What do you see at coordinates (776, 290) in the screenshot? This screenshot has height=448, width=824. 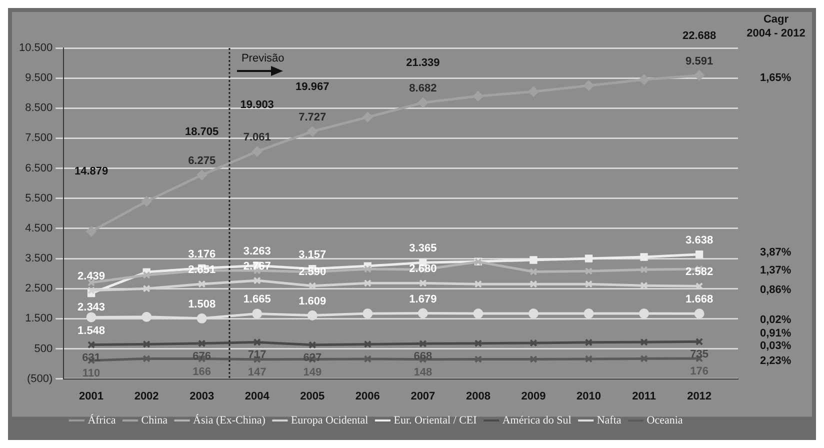 I see `text: 0,86%` at bounding box center [776, 290].